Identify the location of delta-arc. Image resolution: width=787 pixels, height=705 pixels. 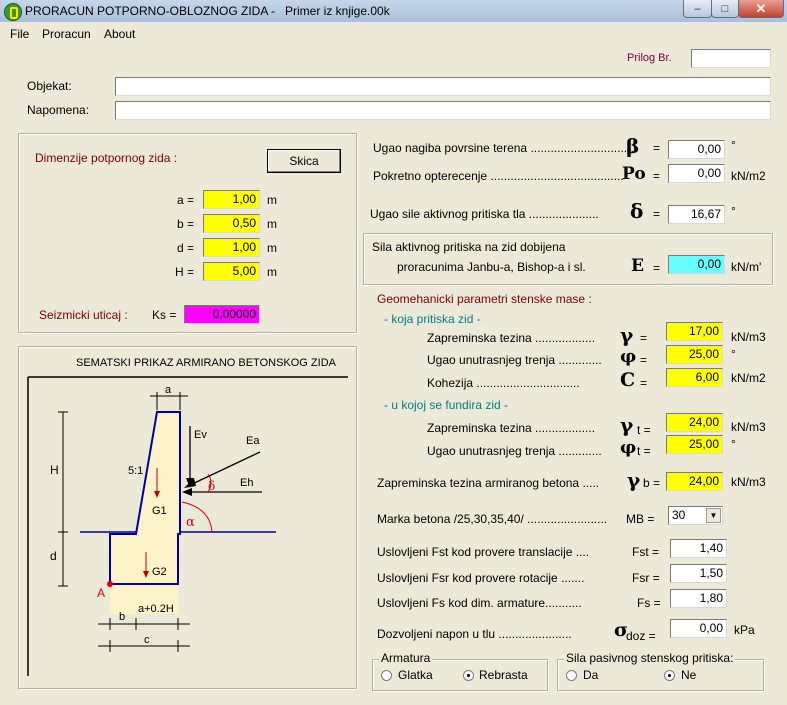
(209, 483).